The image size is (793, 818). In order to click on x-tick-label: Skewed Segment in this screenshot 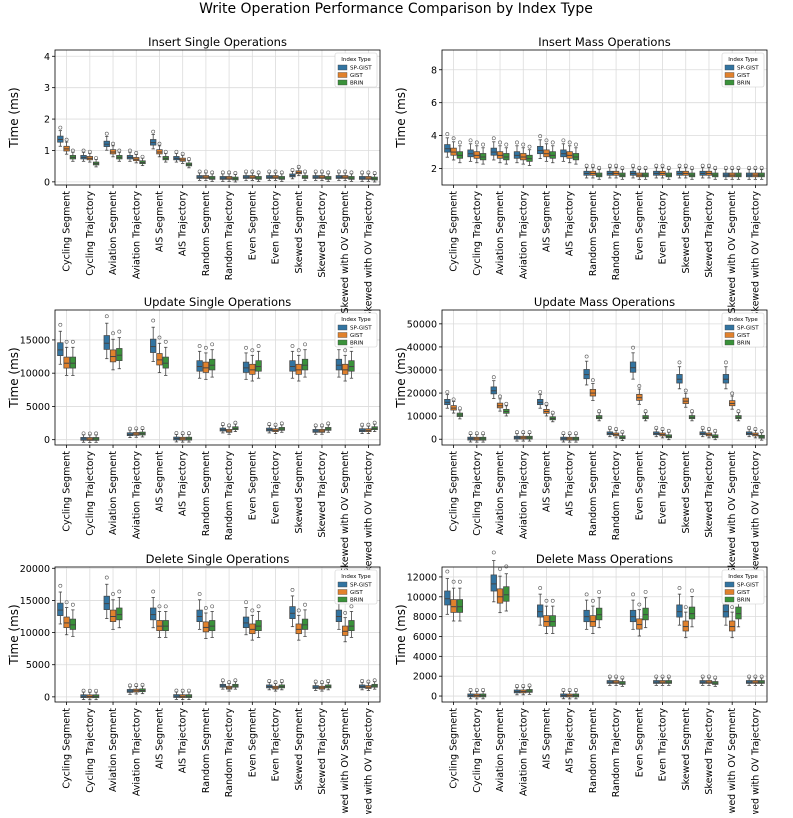, I will do `click(299, 232)`.